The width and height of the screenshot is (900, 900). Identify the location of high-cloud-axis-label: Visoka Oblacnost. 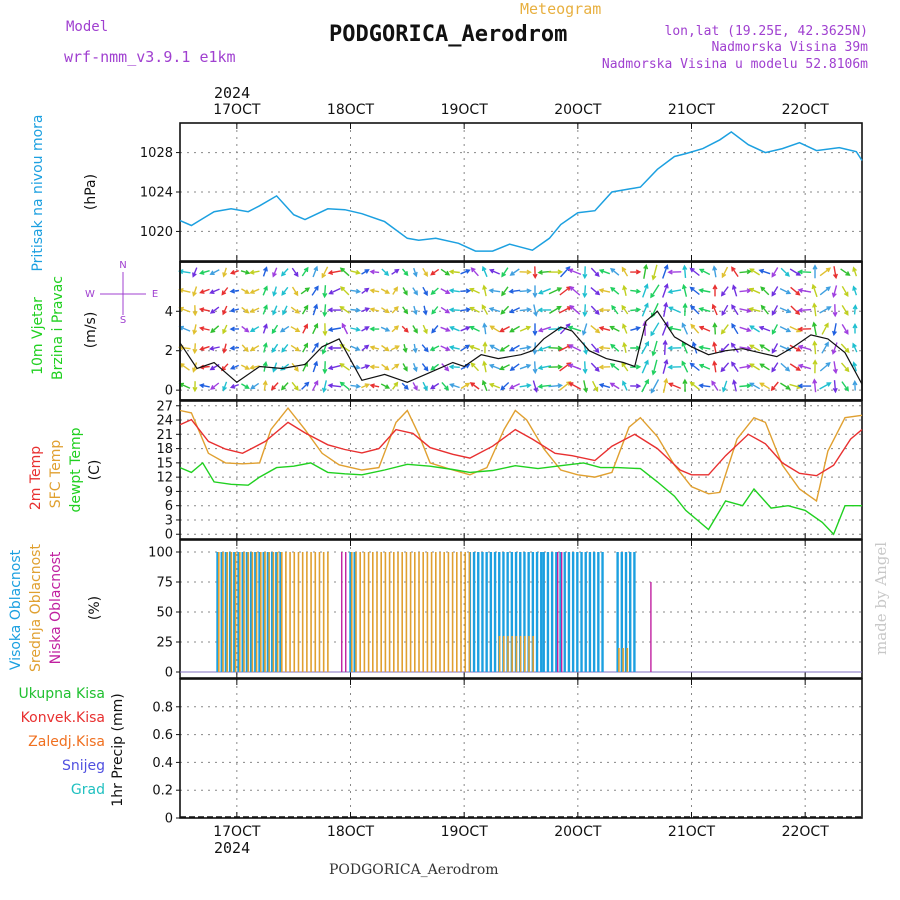
(16, 609).